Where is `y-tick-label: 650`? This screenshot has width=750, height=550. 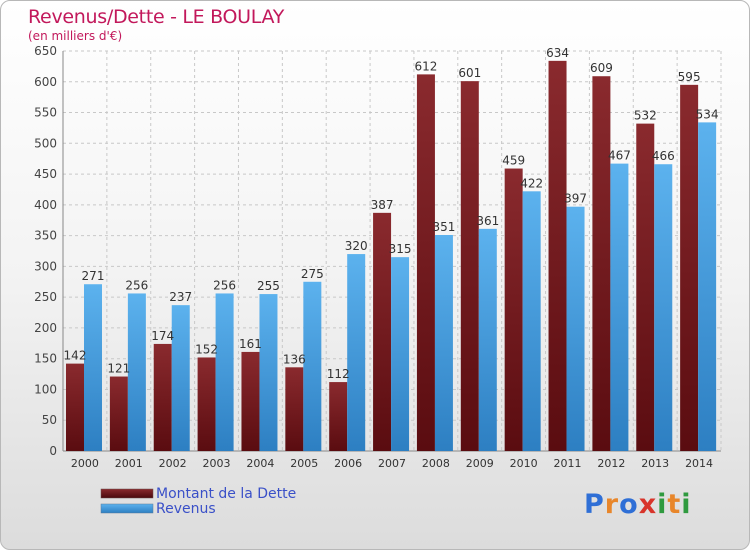 y-tick-label: 650 is located at coordinates (45, 51).